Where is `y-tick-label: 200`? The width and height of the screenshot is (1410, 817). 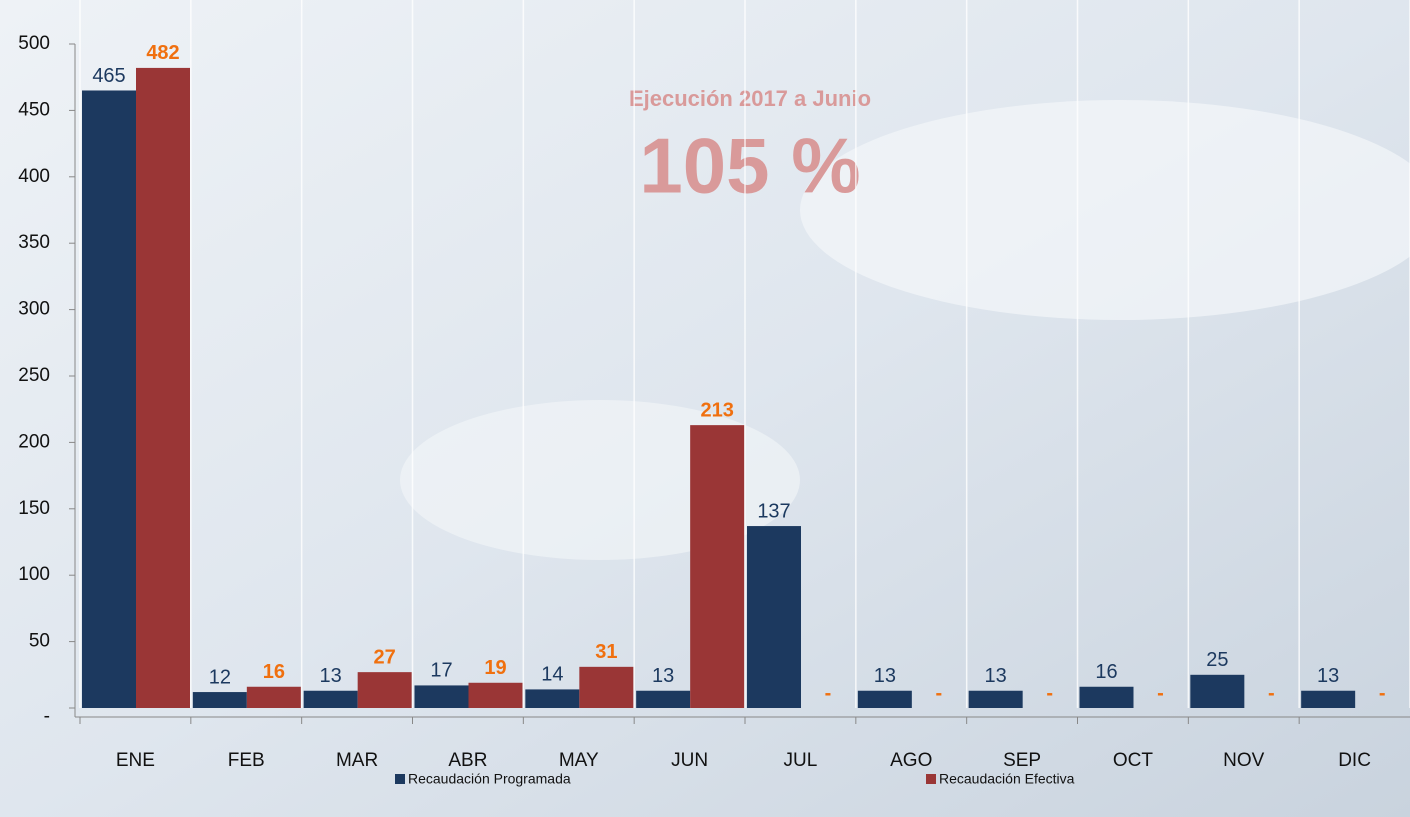 y-tick-label: 200 is located at coordinates (34, 441).